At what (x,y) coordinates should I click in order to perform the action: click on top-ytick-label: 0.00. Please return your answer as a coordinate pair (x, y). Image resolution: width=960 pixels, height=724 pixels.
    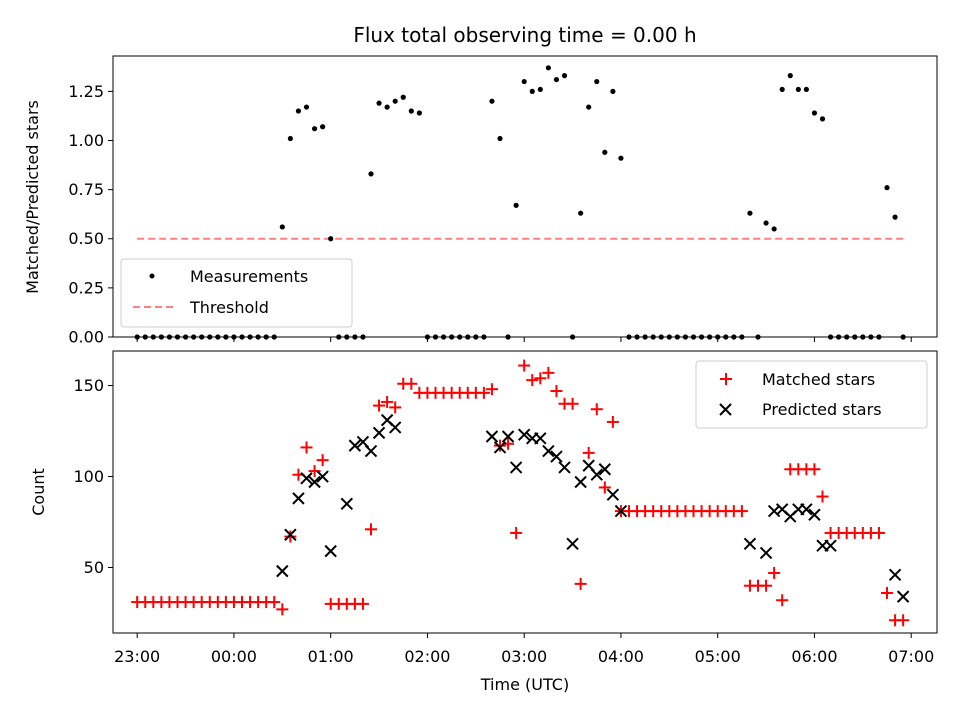
    Looking at the image, I should click on (86, 337).